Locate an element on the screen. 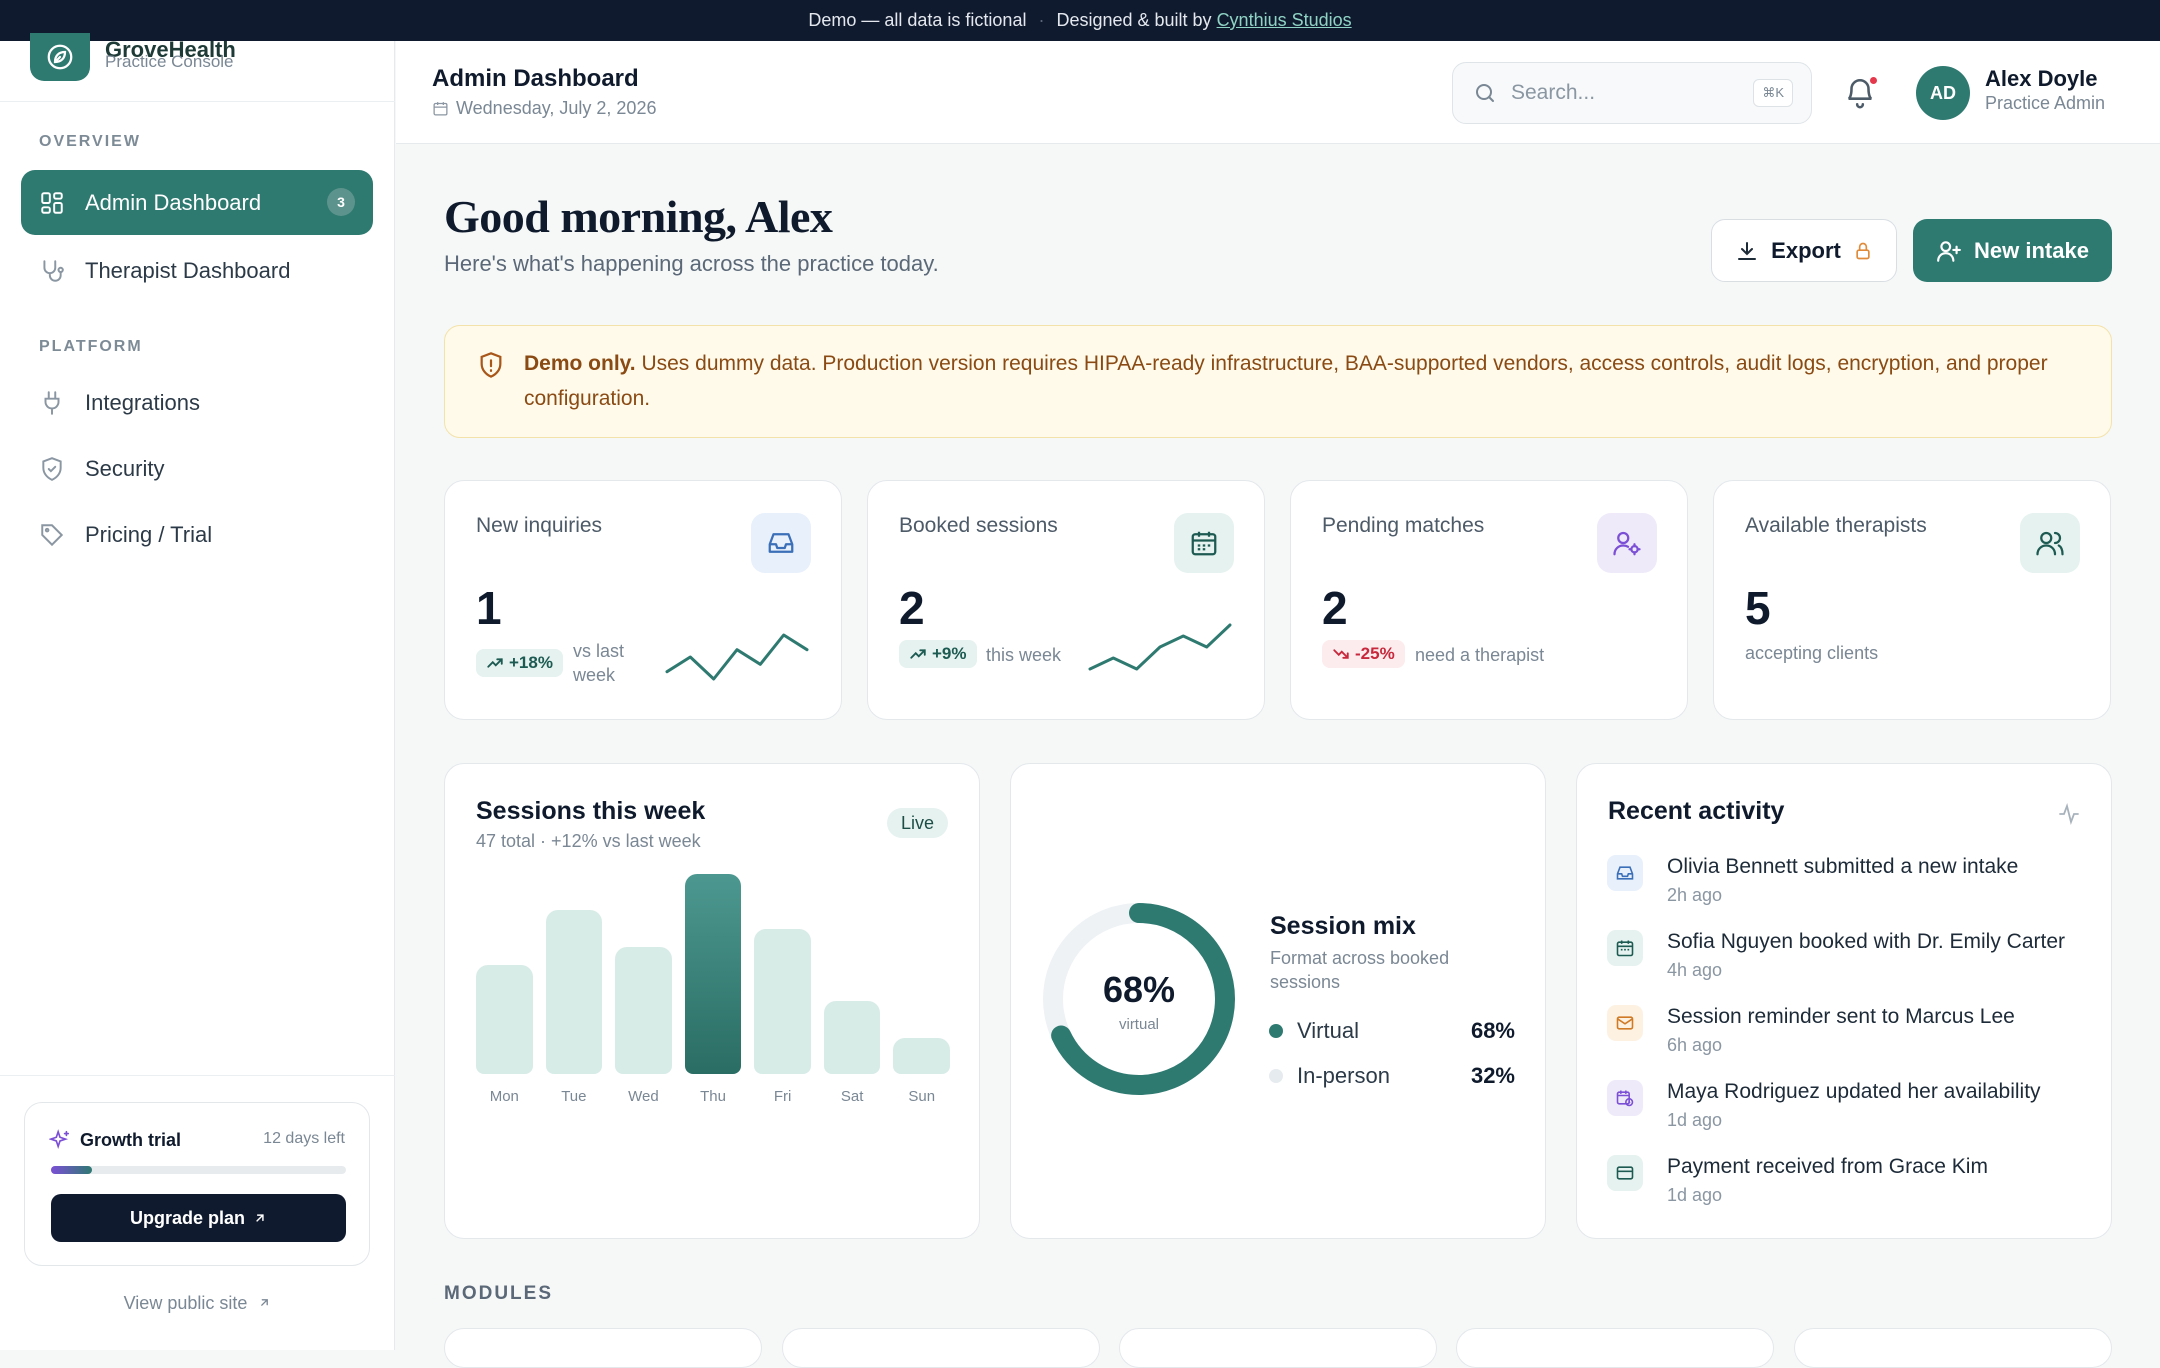  notice-bold: Demo only. is located at coordinates (580, 363).